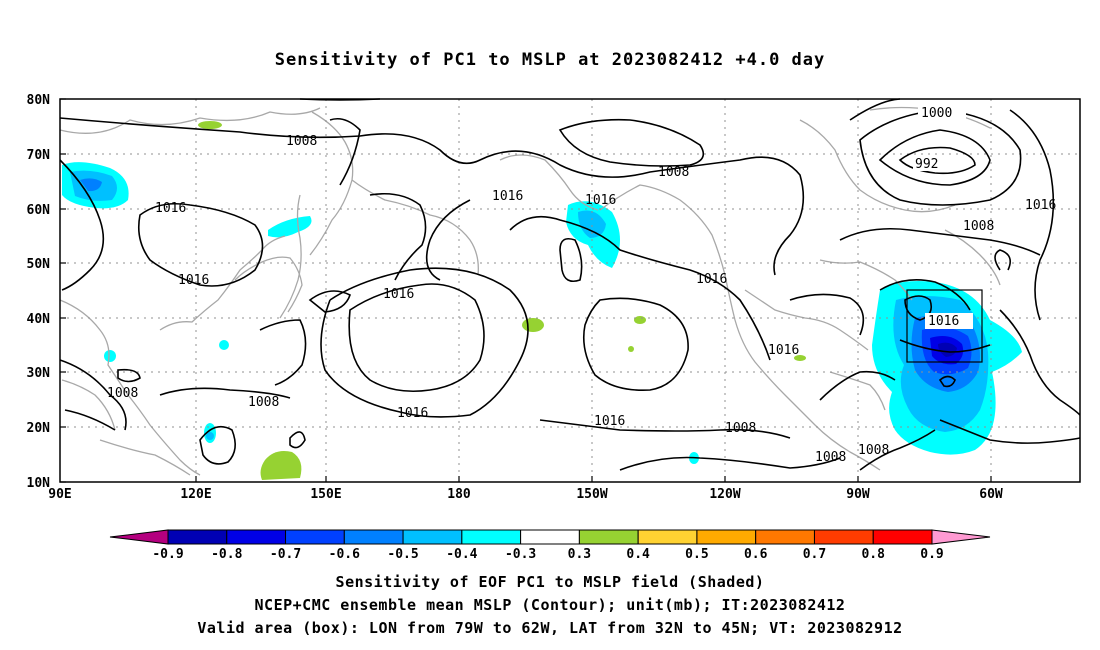 This screenshot has width=1100, height=650. Describe the element at coordinates (285, 554) in the screenshot. I see `legend-label: -0.7` at that location.